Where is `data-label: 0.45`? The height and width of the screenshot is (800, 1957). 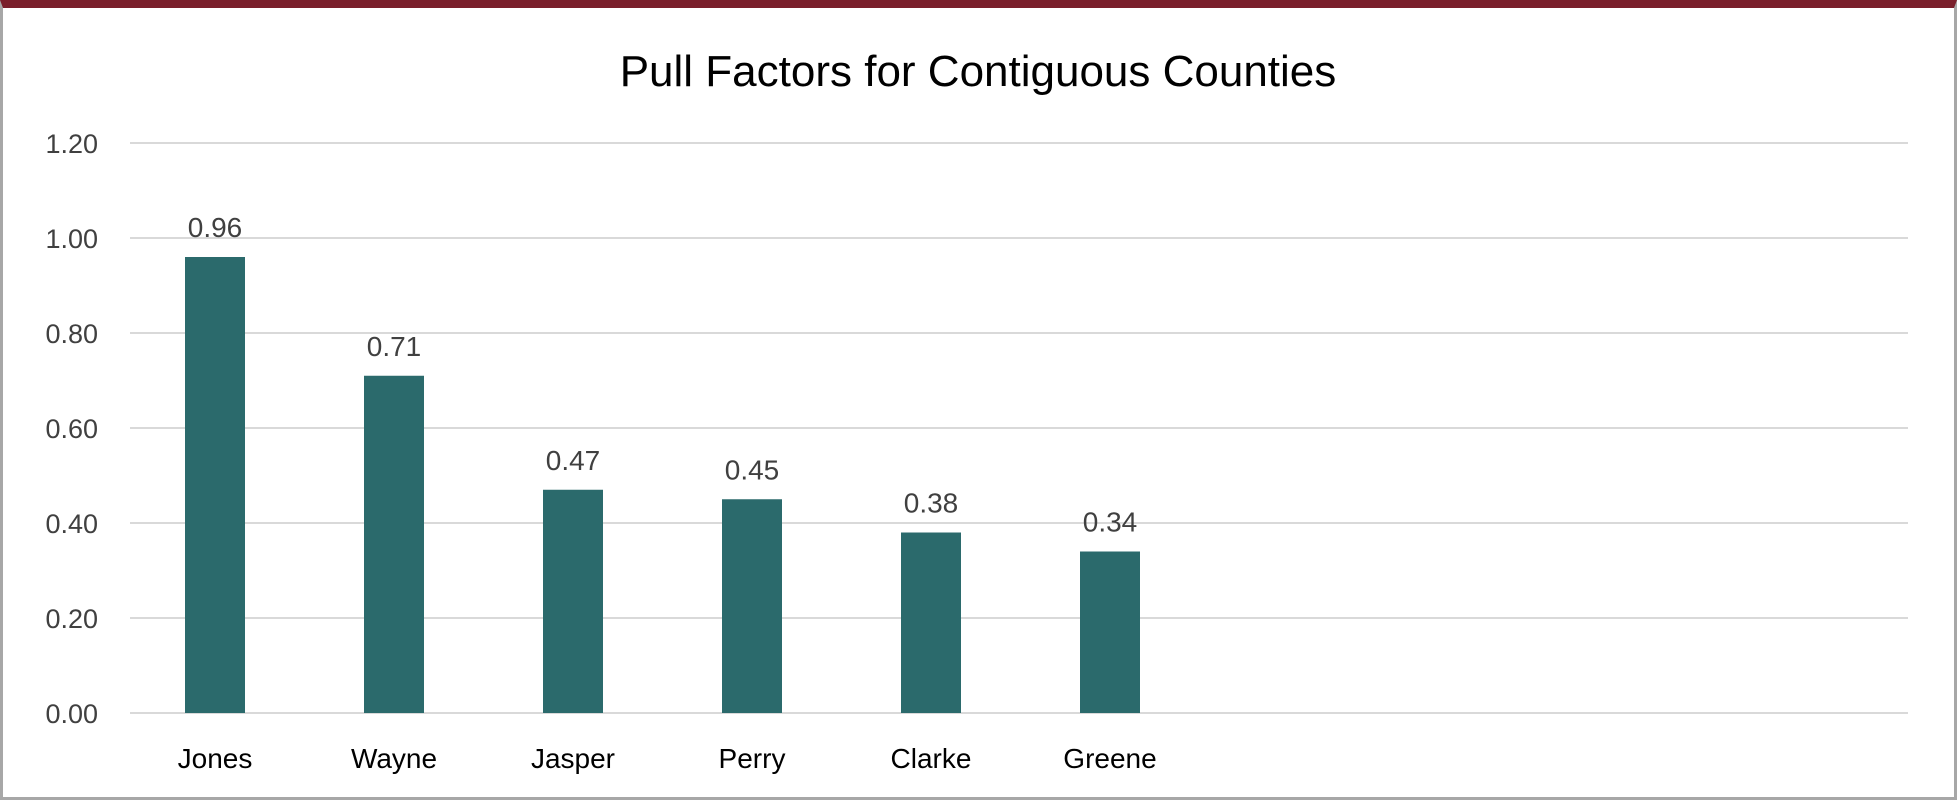 data-label: 0.45 is located at coordinates (752, 469).